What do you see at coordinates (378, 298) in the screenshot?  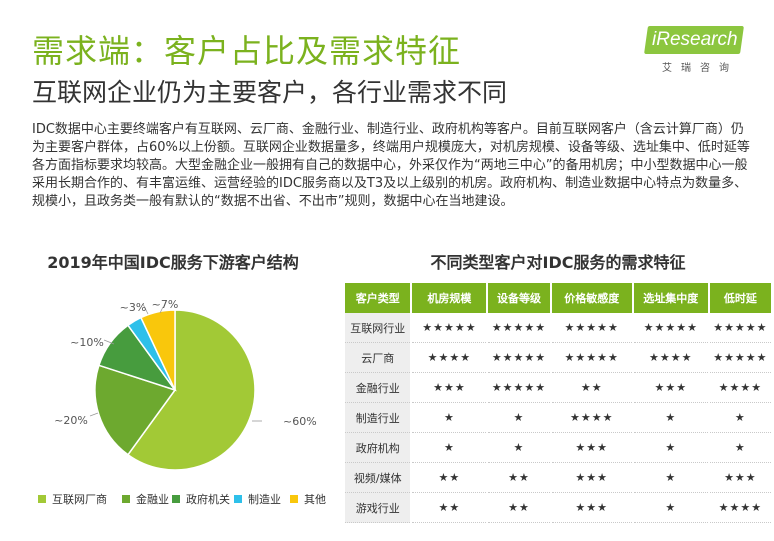 I see `table-header-cell: 客户类型` at bounding box center [378, 298].